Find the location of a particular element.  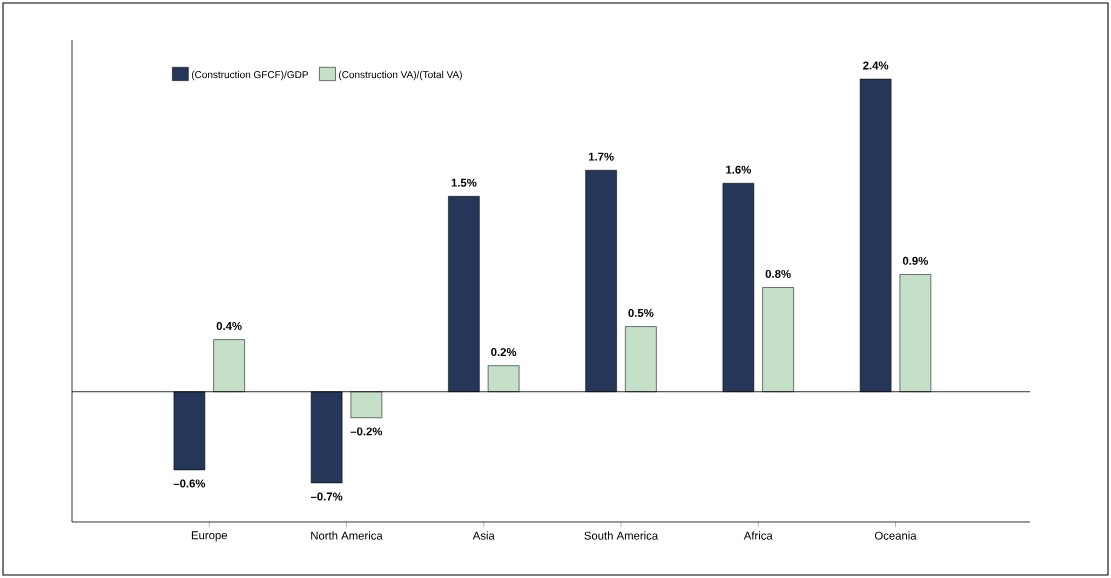

data-label: 1.6% is located at coordinates (739, 169).